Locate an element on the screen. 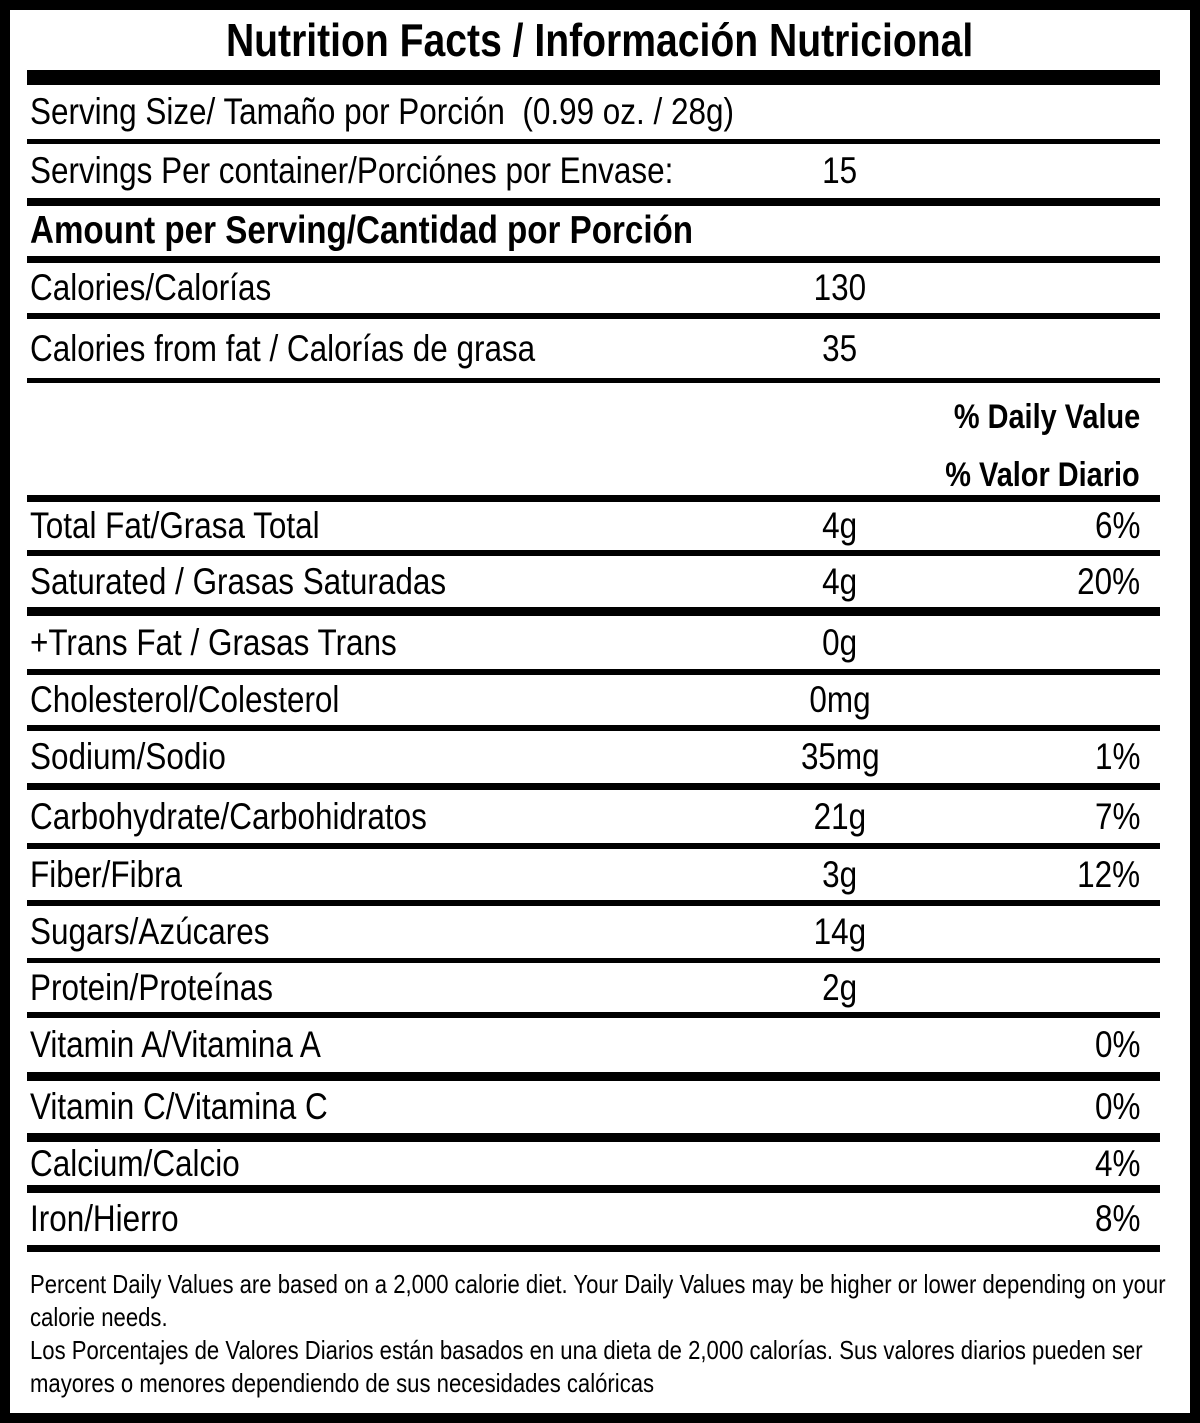 The width and height of the screenshot is (1200, 1423). nutrient-amount: 0mg is located at coordinates (840, 699).